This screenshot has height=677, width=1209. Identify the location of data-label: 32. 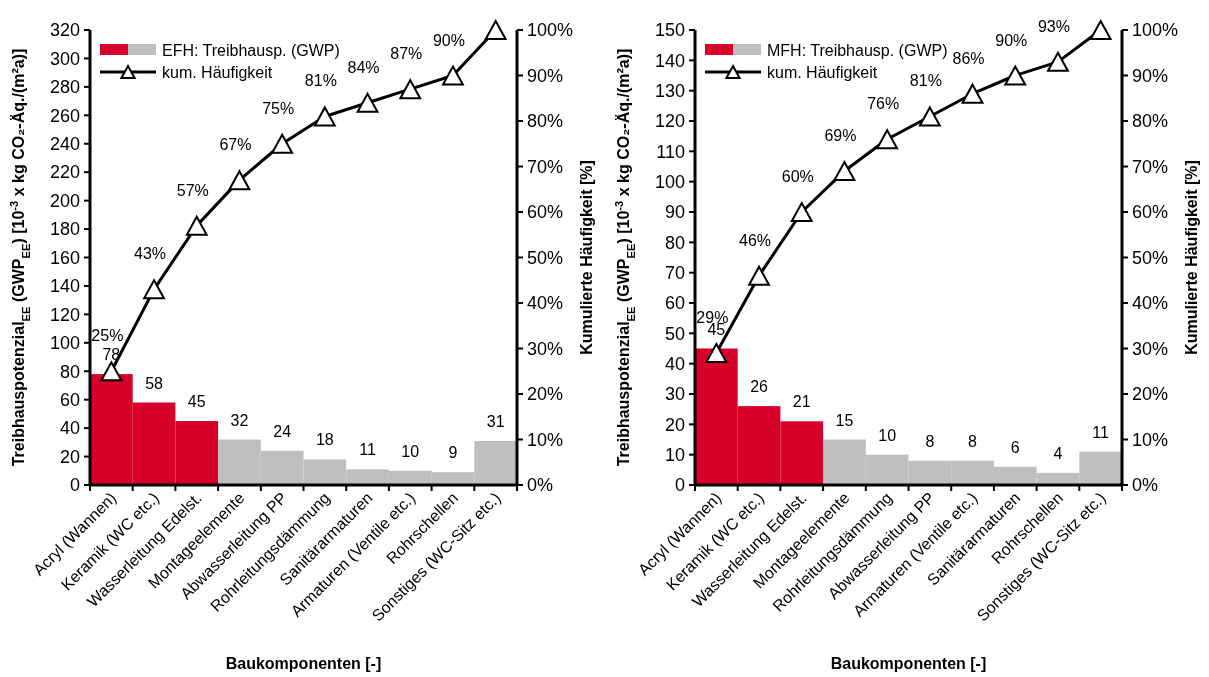
(239, 420).